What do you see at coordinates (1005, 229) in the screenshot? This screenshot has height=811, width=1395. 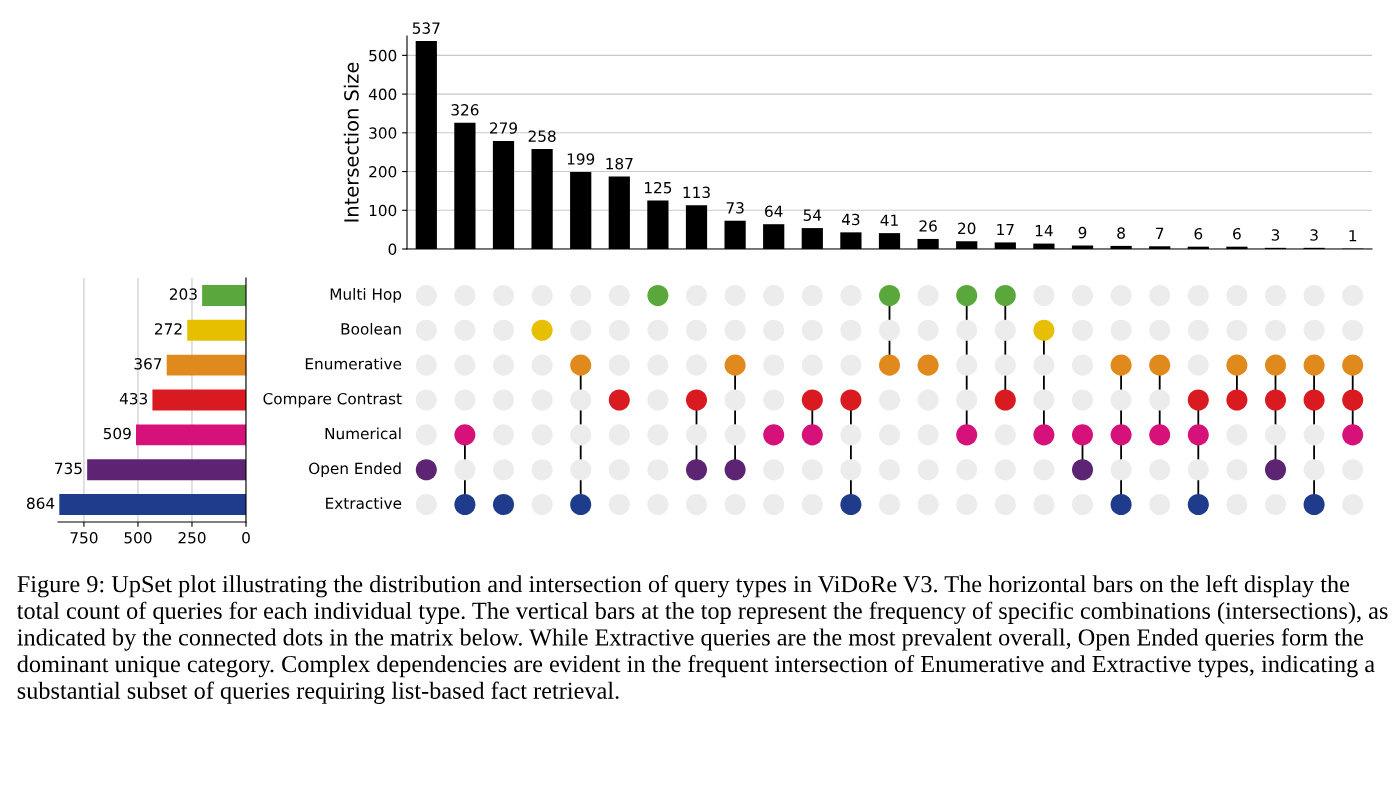 I see `data-label: 17` at bounding box center [1005, 229].